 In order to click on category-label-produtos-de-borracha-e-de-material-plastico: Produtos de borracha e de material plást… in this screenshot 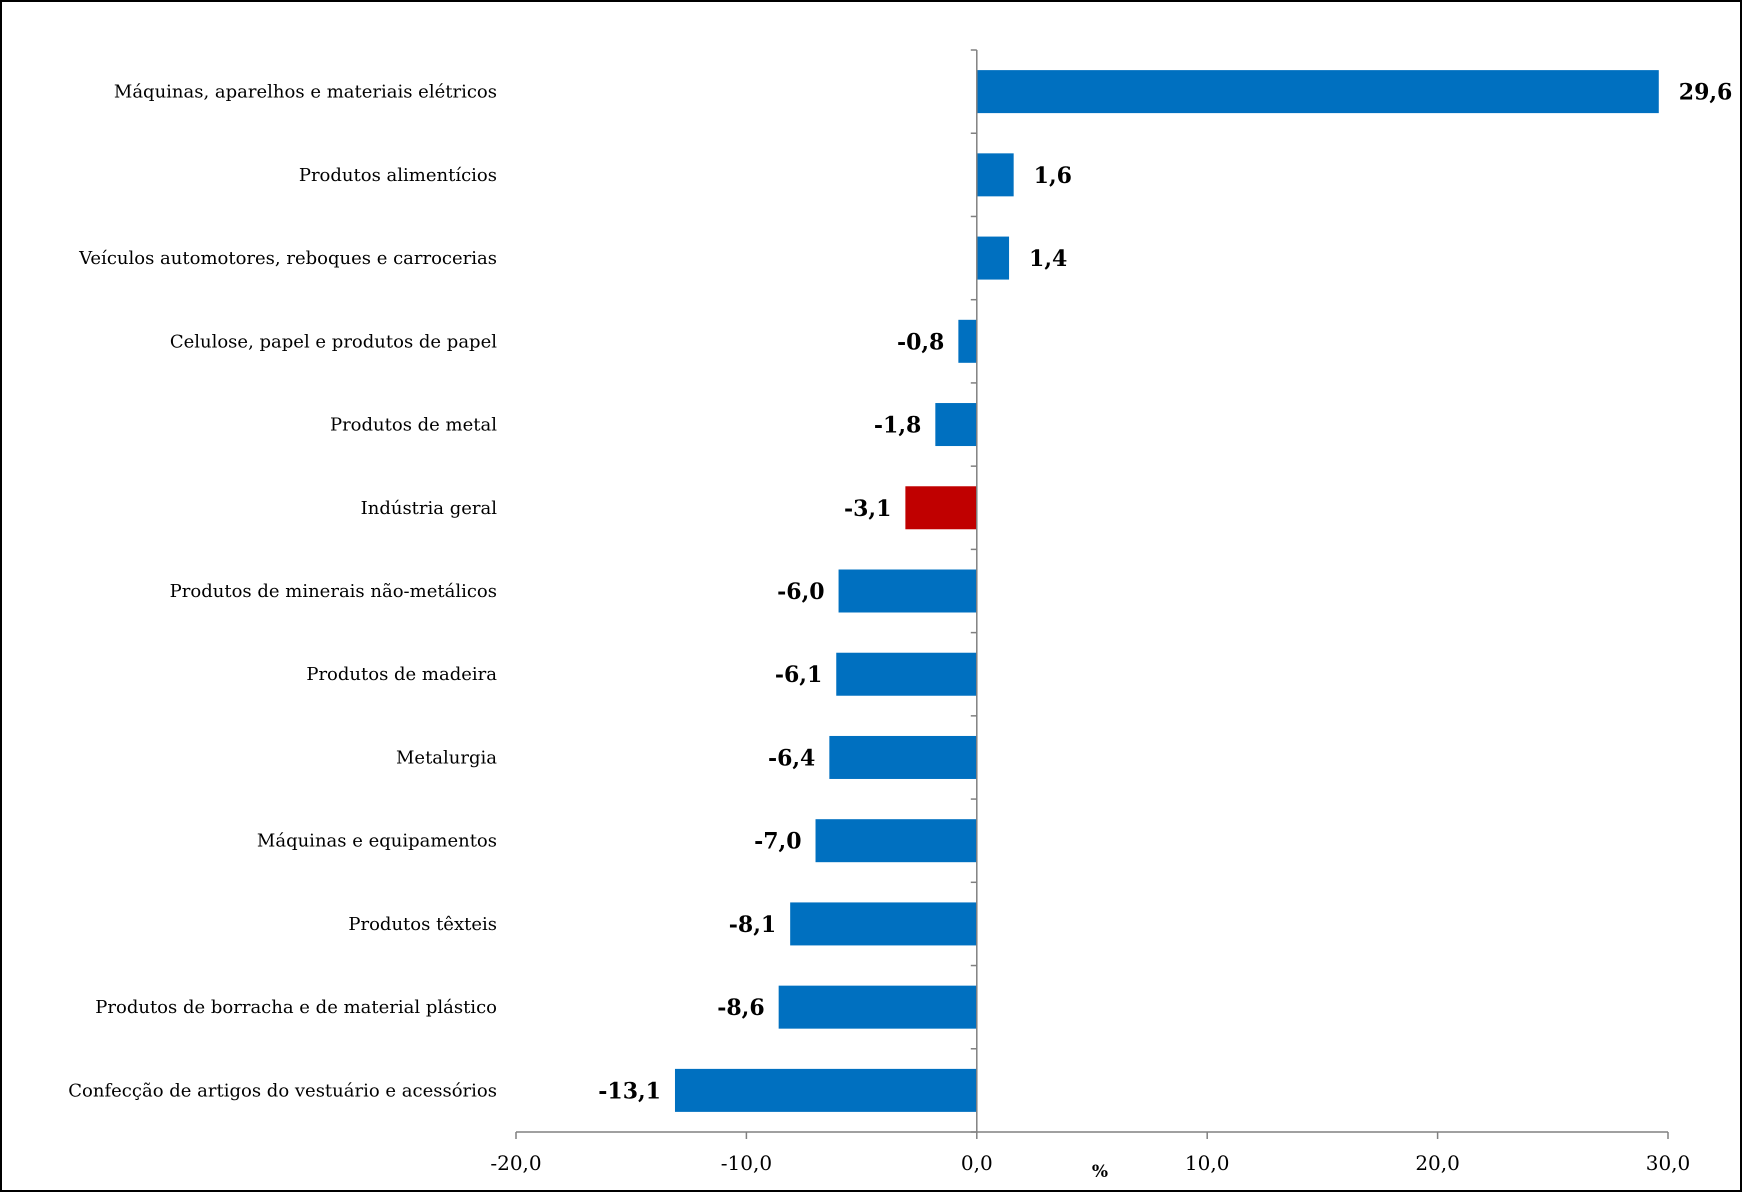, I will do `click(296, 1007)`.